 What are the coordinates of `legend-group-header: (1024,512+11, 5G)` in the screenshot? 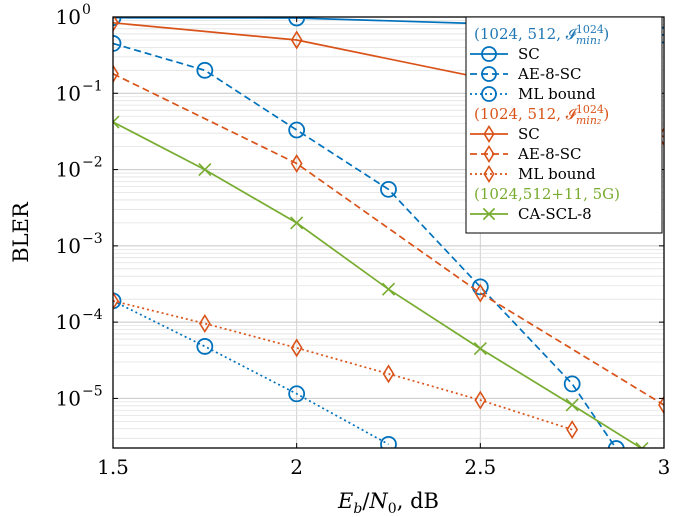 It's located at (547, 194).